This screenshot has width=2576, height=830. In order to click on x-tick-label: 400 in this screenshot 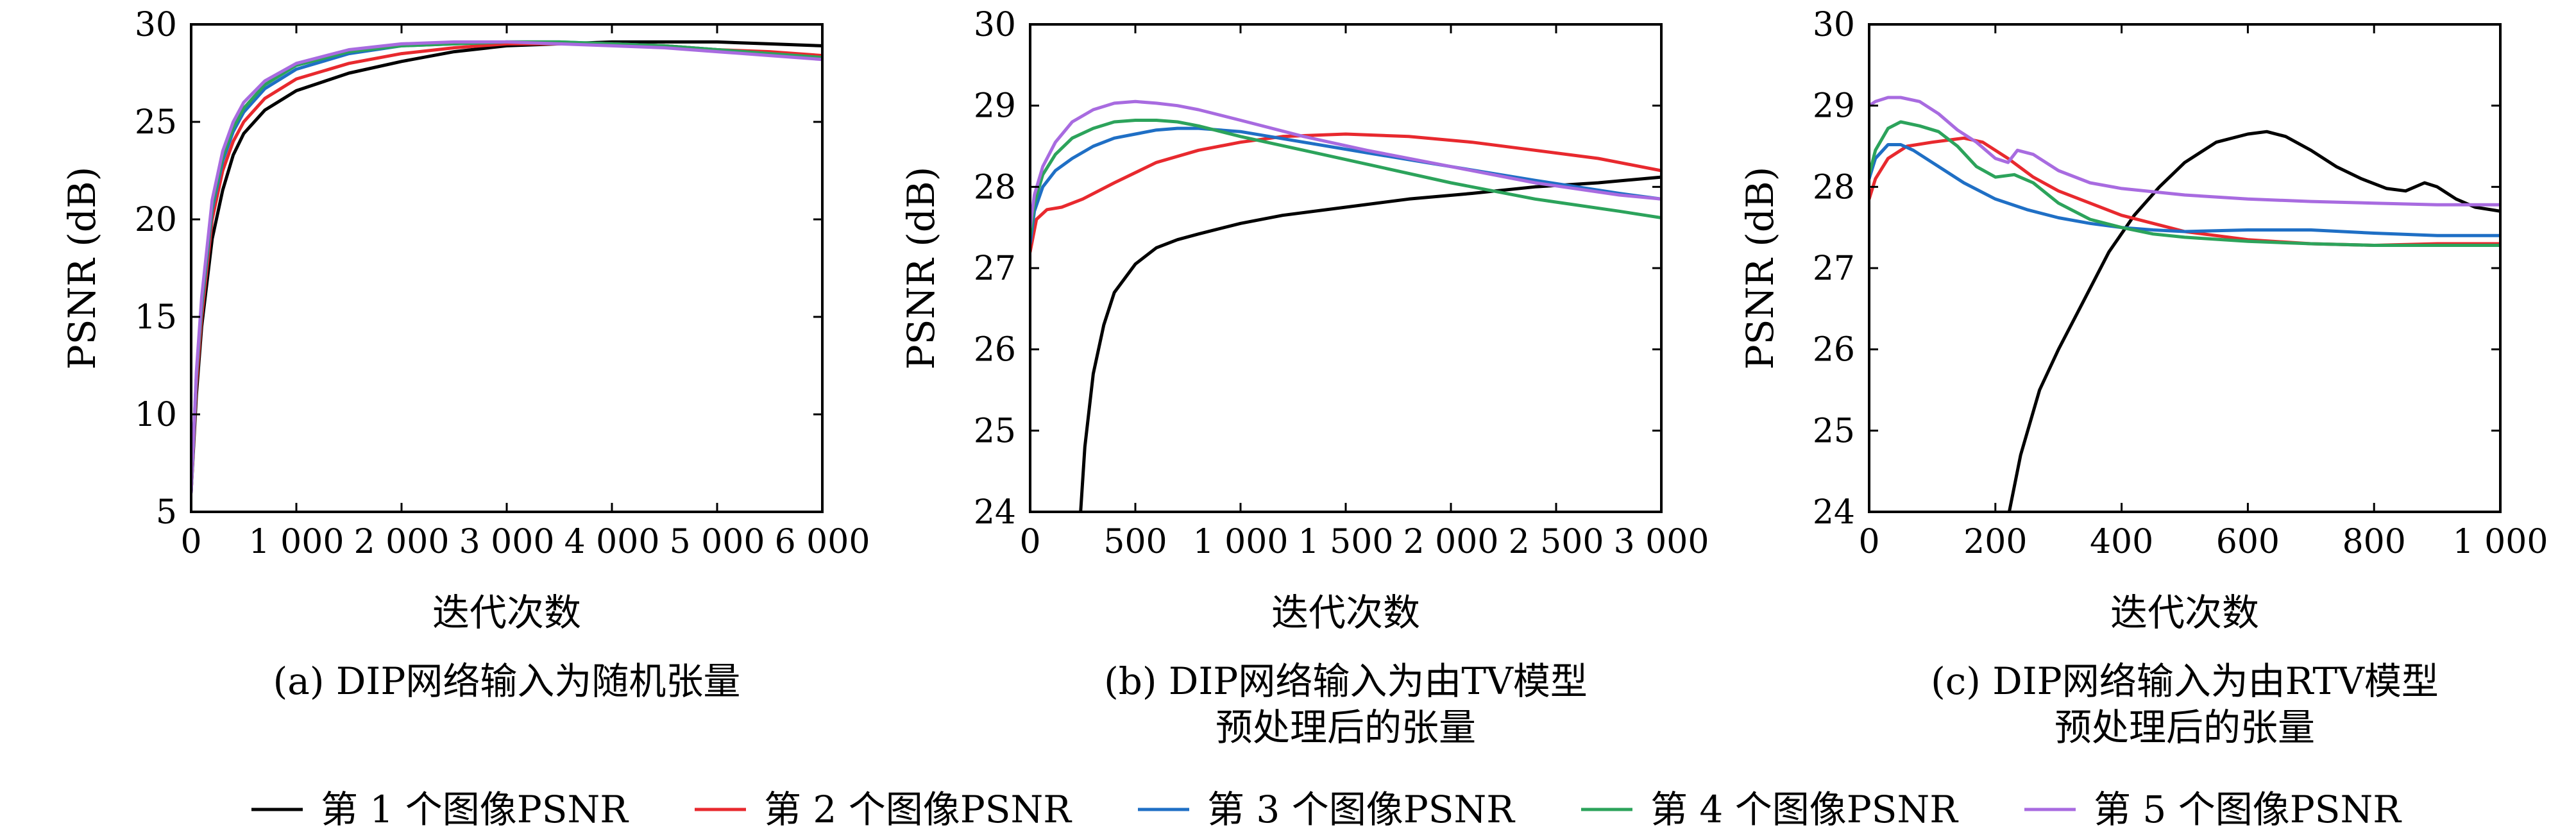, I will do `click(2121, 542)`.